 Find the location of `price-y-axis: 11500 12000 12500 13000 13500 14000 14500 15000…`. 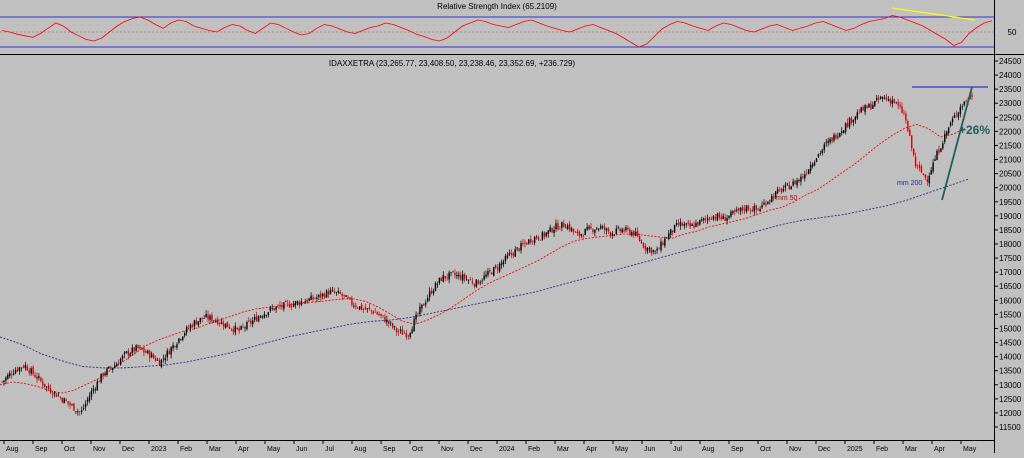

price-y-axis: 11500 12000 12500 13000 13500 14000 14500 15000… is located at coordinates (1008, 244).